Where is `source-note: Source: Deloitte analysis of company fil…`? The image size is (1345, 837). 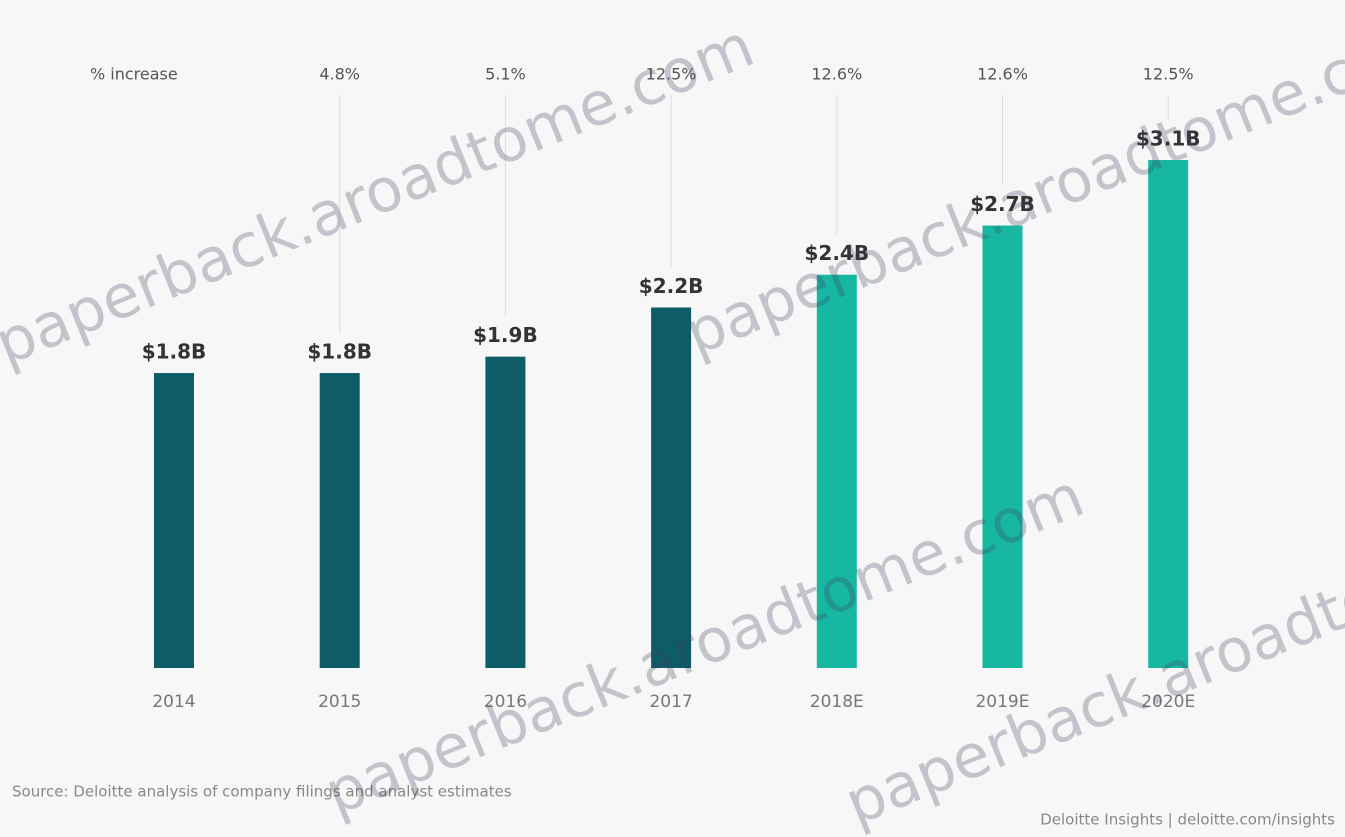
source-note: Source: Deloitte analysis of company fil… is located at coordinates (262, 792).